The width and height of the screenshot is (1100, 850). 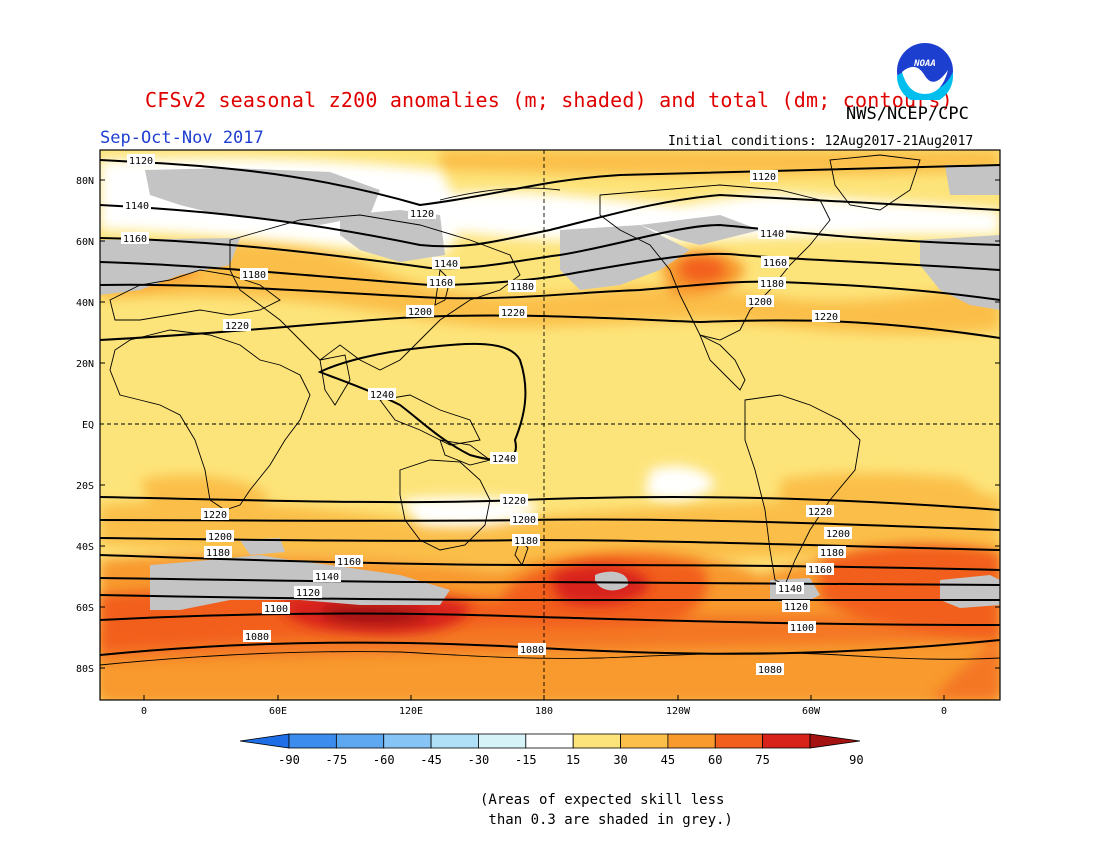 I want to click on lon-label: 120E, so click(x=411, y=711).